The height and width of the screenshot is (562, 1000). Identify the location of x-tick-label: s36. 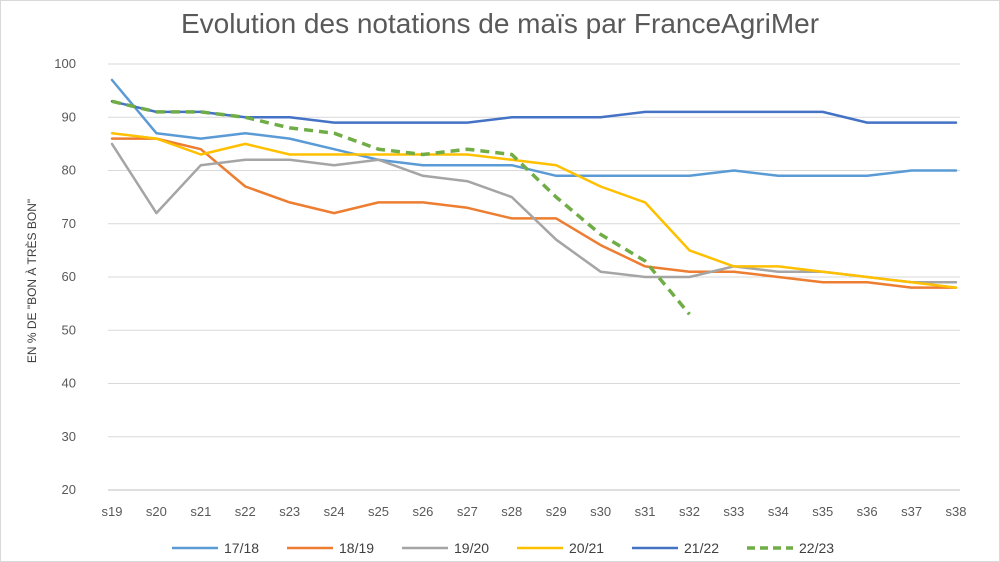
(867, 511).